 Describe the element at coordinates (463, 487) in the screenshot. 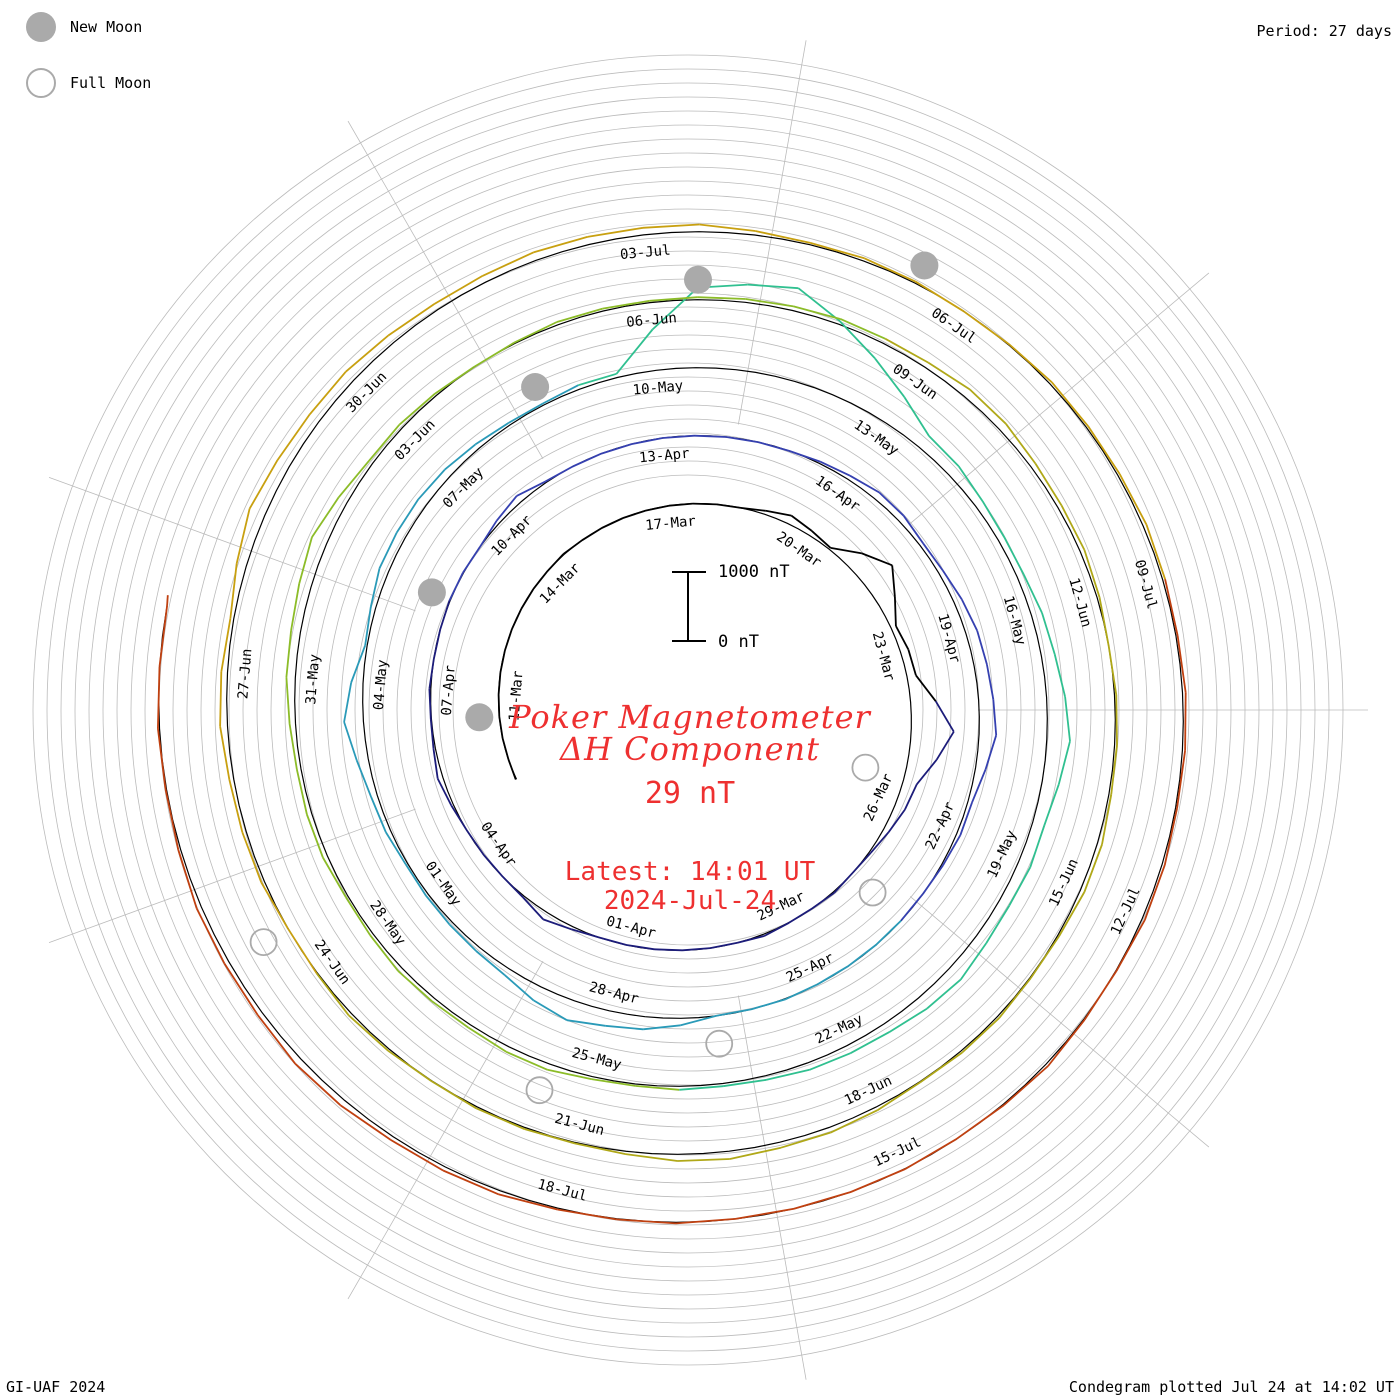

I see `date-label: 07-May` at that location.